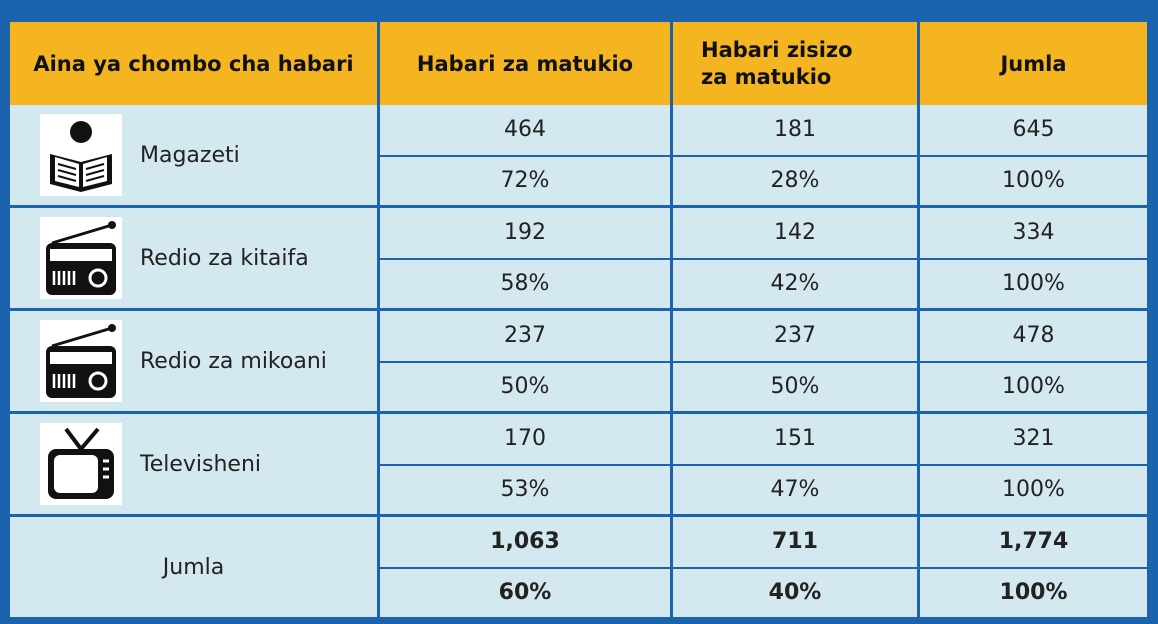  What do you see at coordinates (796, 440) in the screenshot?
I see `count-cell: 151` at bounding box center [796, 440].